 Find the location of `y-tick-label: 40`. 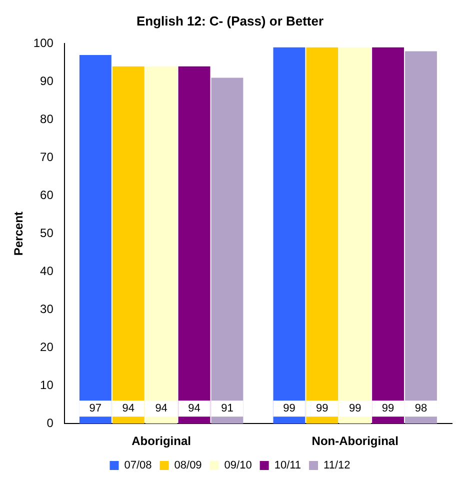

y-tick-label: 40 is located at coordinates (47, 271).